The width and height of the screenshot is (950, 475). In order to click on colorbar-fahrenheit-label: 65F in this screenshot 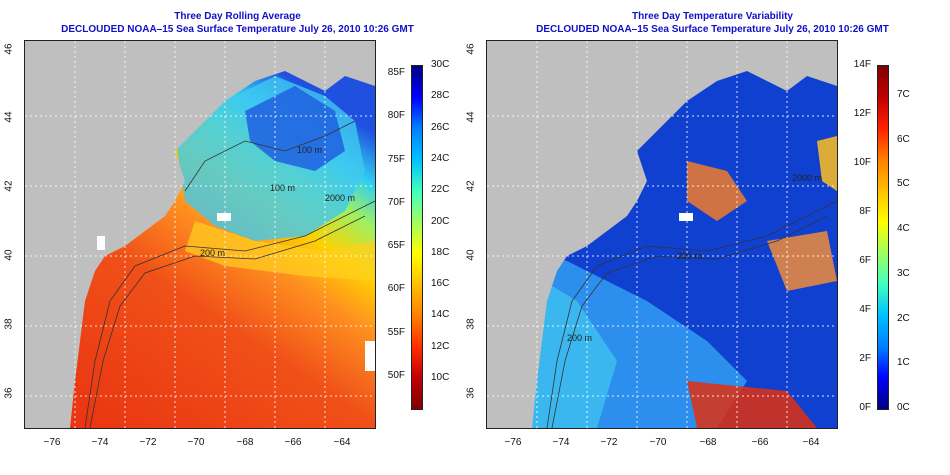, I will do `click(396, 246)`.